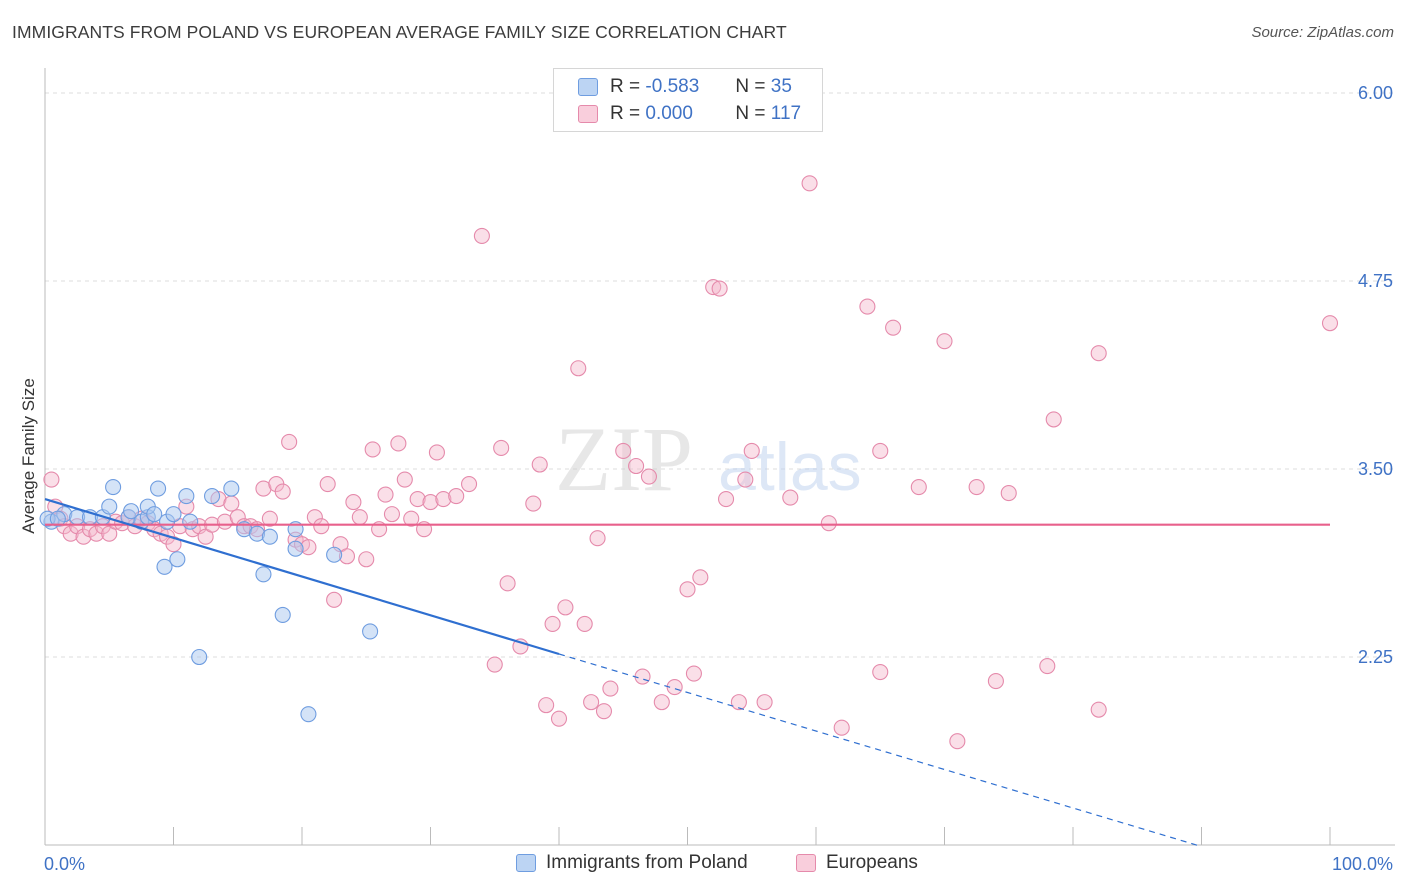 This screenshot has width=1406, height=892. What do you see at coordinates (64, 864) in the screenshot?
I see `x-tick-label: 0.0%` at bounding box center [64, 864].